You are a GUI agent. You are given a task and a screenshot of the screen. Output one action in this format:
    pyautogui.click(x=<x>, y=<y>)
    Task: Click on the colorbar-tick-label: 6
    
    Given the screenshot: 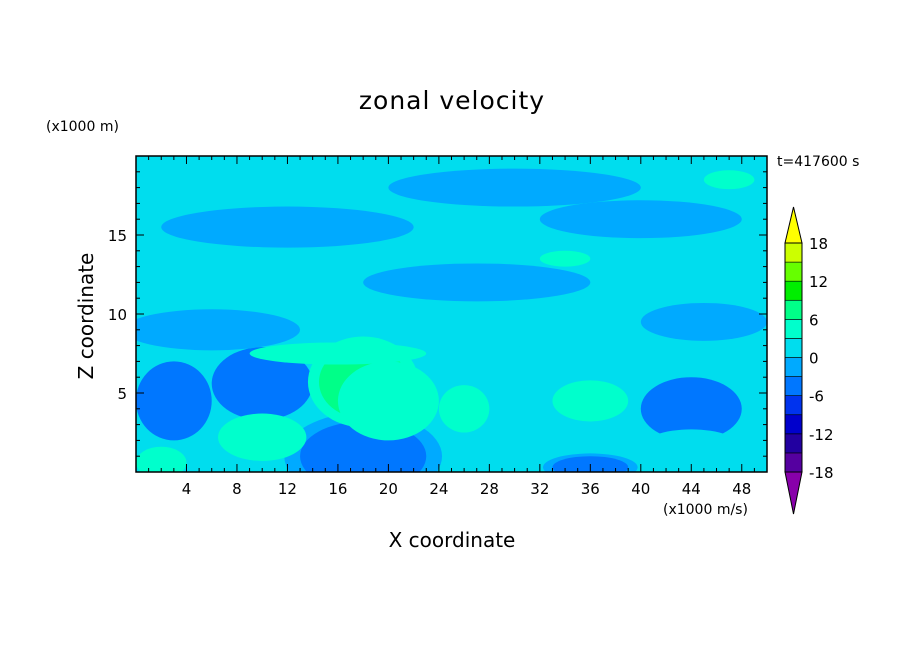 What is the action you would take?
    pyautogui.click(x=814, y=320)
    